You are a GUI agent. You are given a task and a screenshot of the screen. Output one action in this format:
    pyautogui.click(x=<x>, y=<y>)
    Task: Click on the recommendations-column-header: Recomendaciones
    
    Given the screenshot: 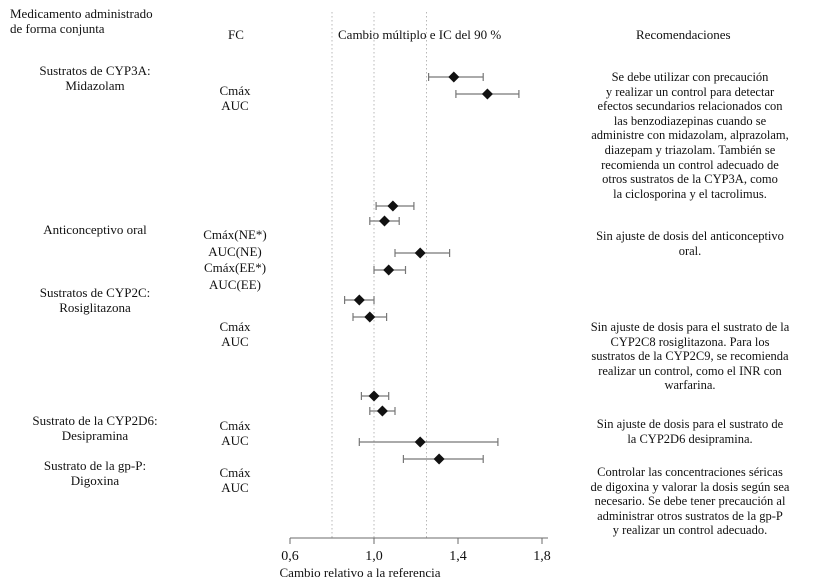 What is the action you would take?
    pyautogui.click(x=683, y=34)
    